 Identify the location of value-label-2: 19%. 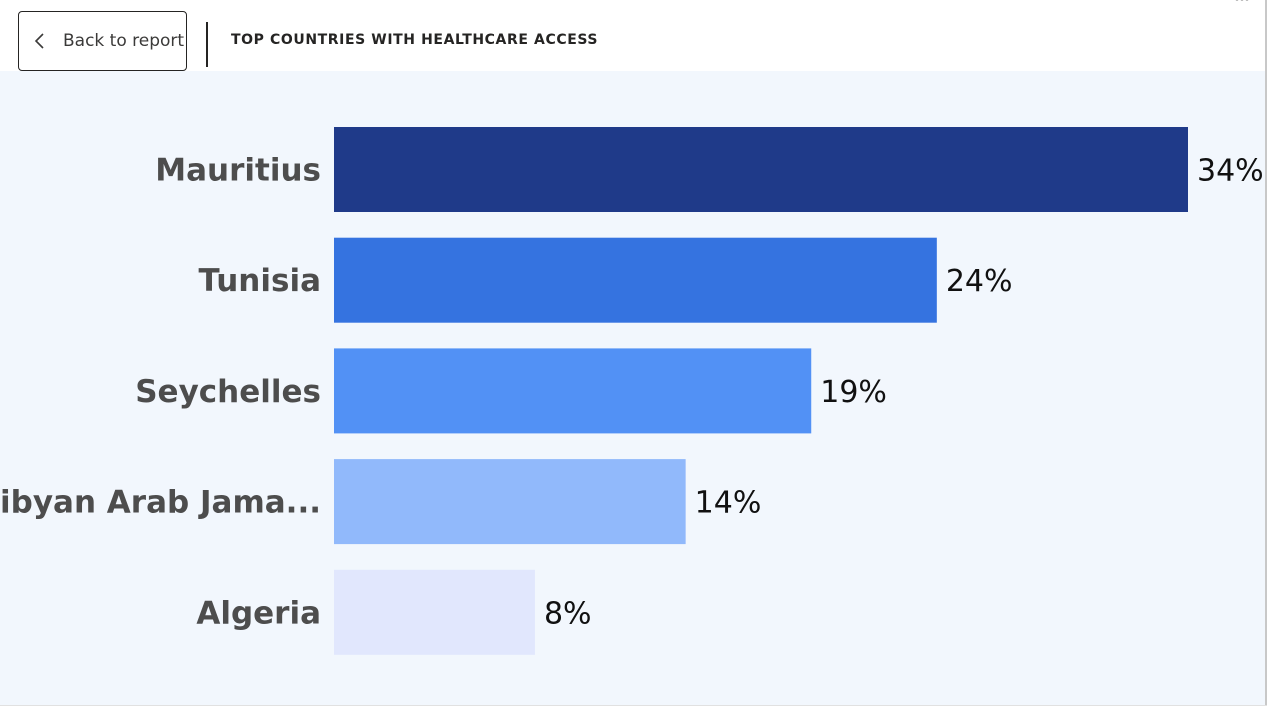
(853, 392).